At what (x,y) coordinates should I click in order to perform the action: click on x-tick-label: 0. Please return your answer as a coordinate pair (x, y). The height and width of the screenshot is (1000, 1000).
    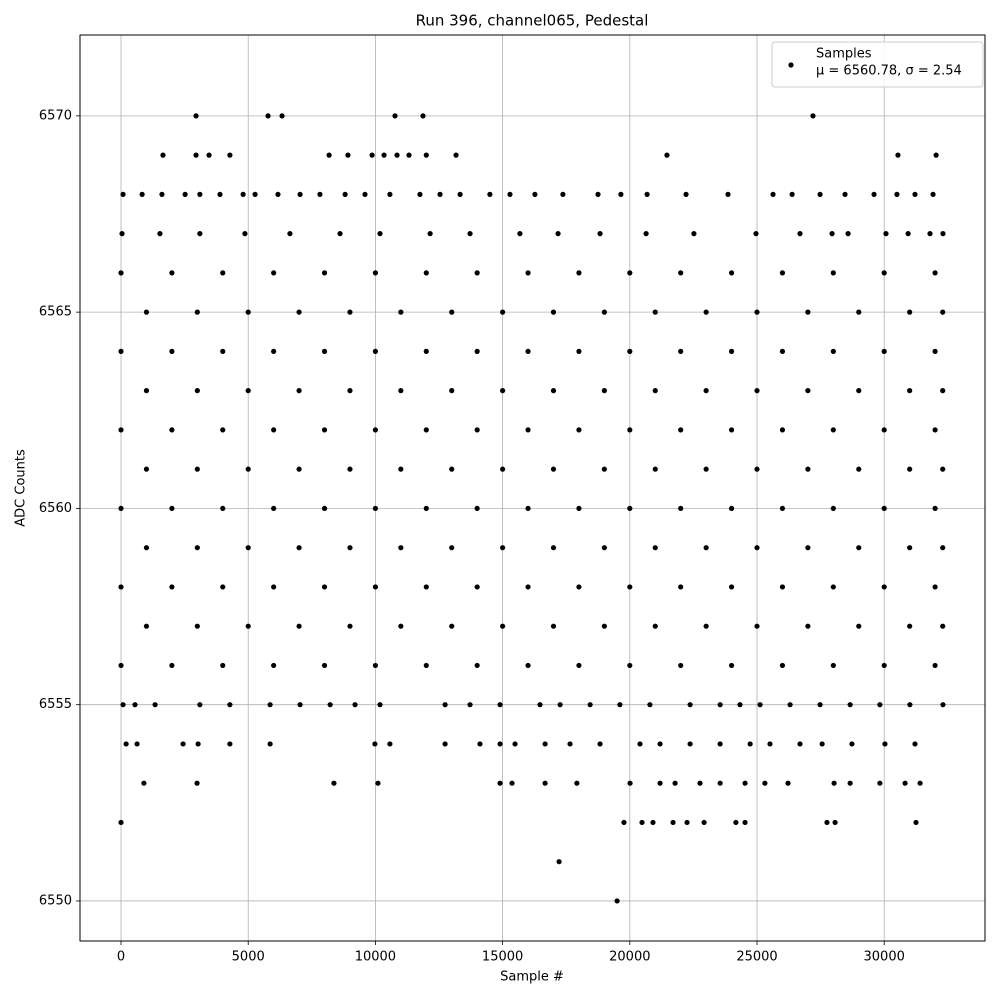
    Looking at the image, I should click on (121, 957).